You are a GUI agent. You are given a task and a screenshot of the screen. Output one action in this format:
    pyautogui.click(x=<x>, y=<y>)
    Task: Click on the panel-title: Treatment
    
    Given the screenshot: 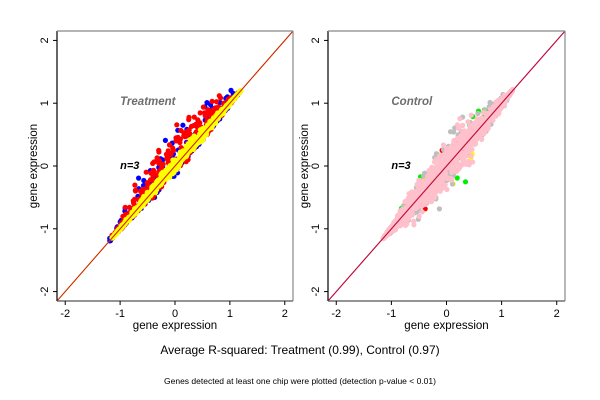 What is the action you would take?
    pyautogui.click(x=148, y=102)
    